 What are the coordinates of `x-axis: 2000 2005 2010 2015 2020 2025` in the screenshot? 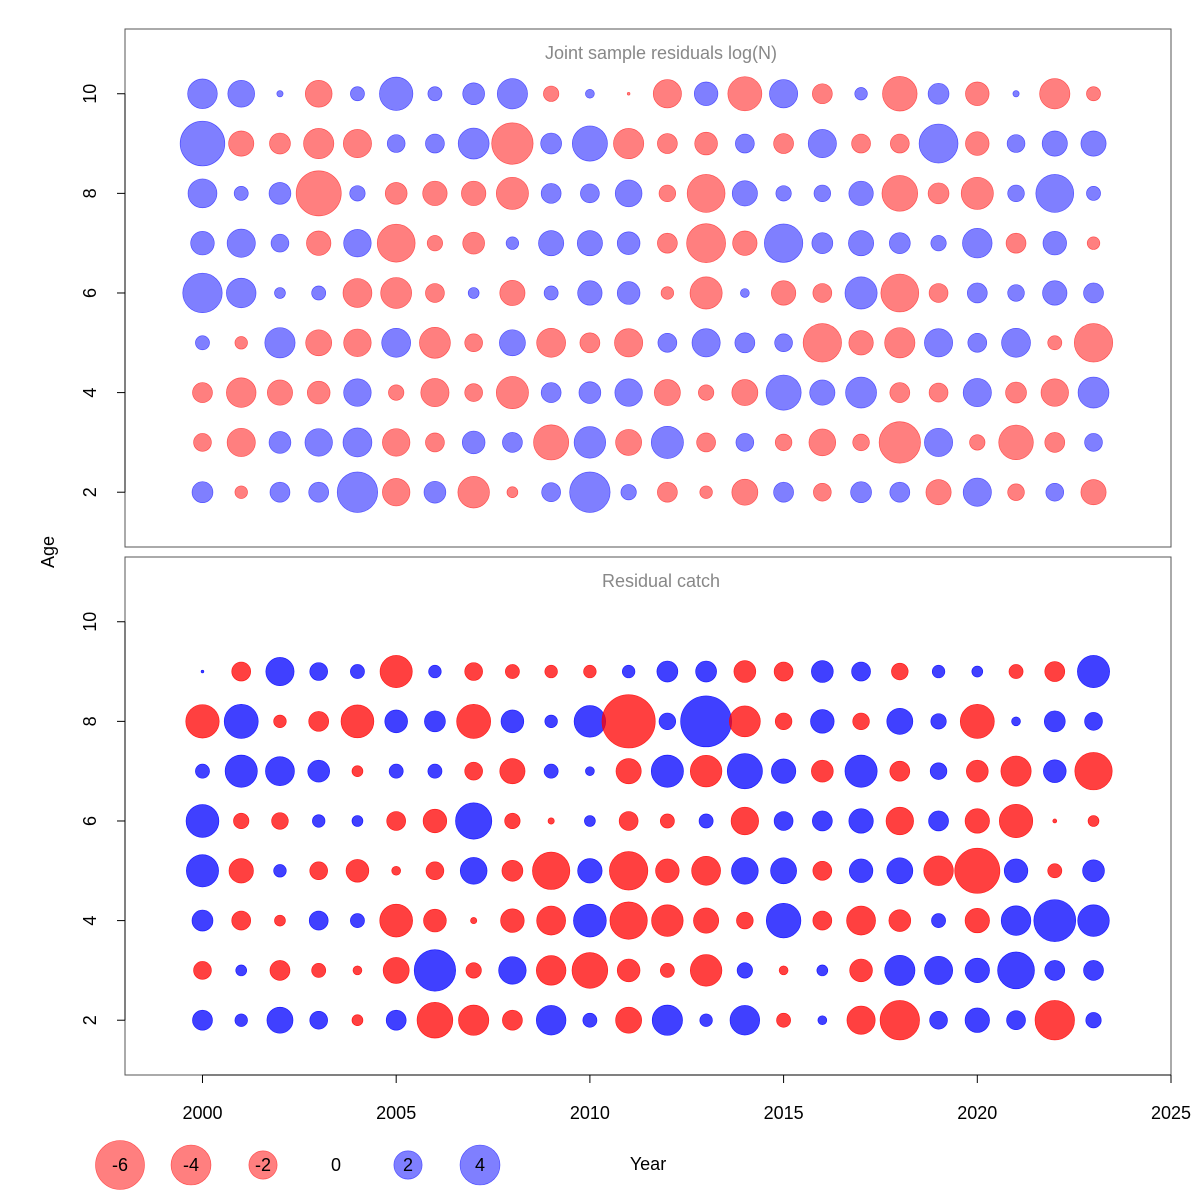 It's located at (686, 1098).